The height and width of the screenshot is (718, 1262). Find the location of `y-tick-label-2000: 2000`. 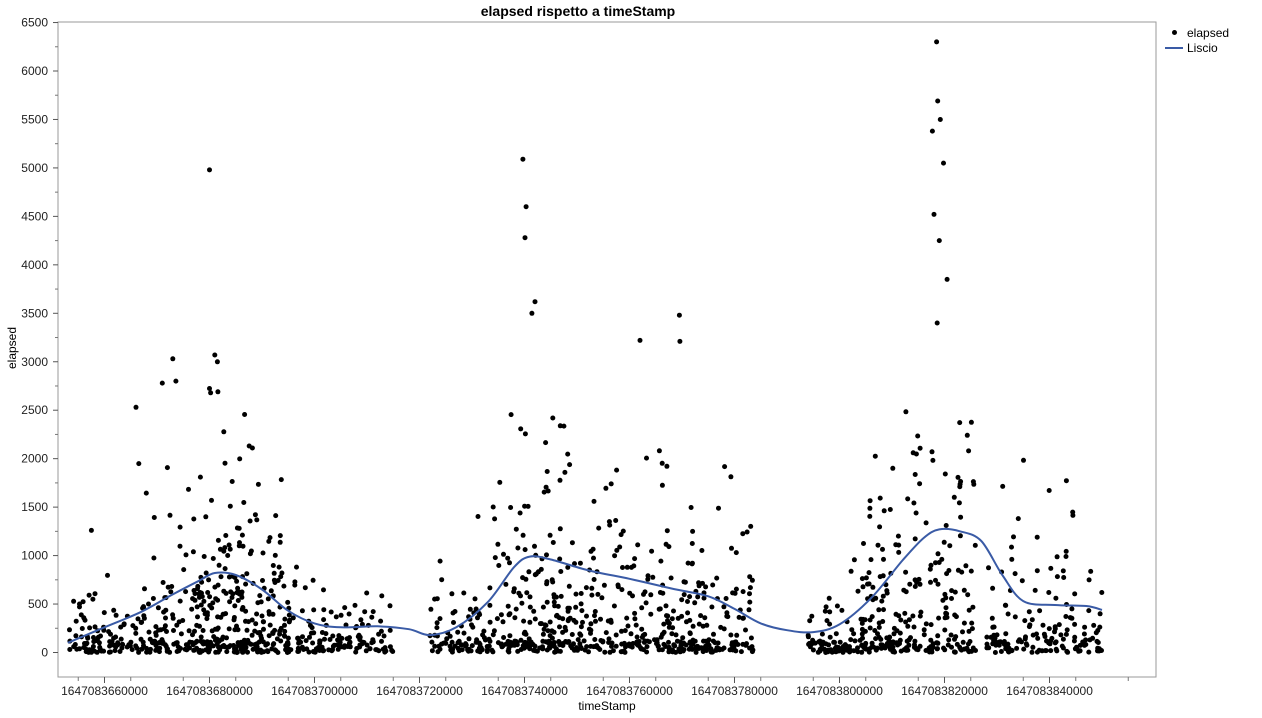

y-tick-label-2000: 2000 is located at coordinates (34, 459).